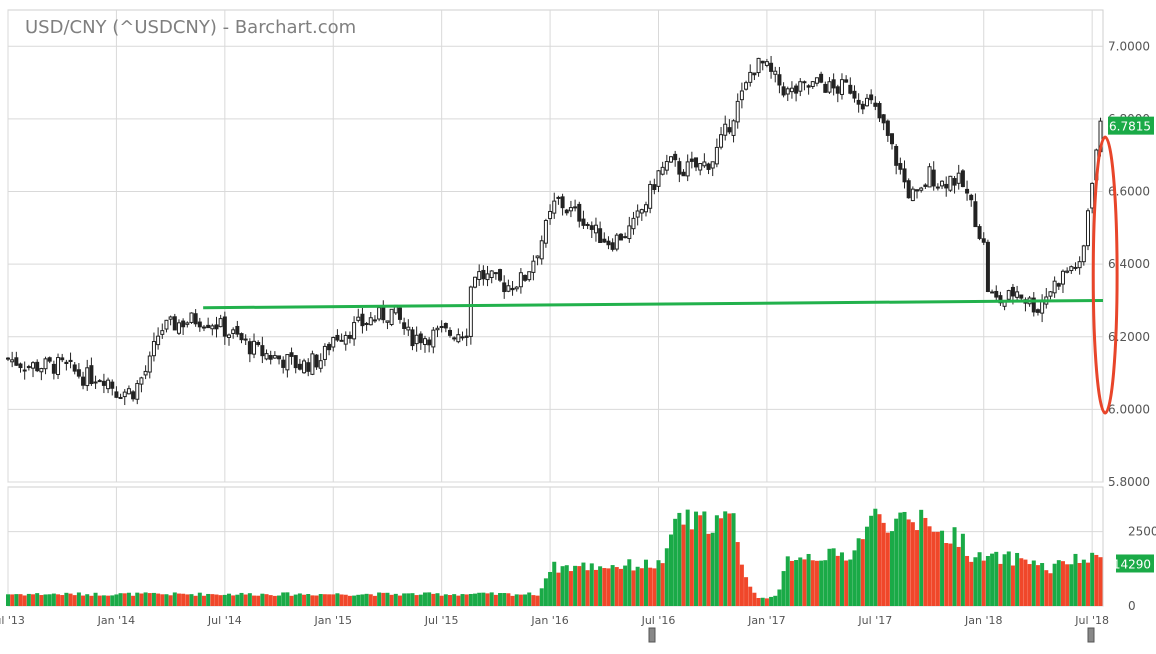  Describe the element at coordinates (874, 620) in the screenshot. I see `x-tick-label: Jul '17` at that location.